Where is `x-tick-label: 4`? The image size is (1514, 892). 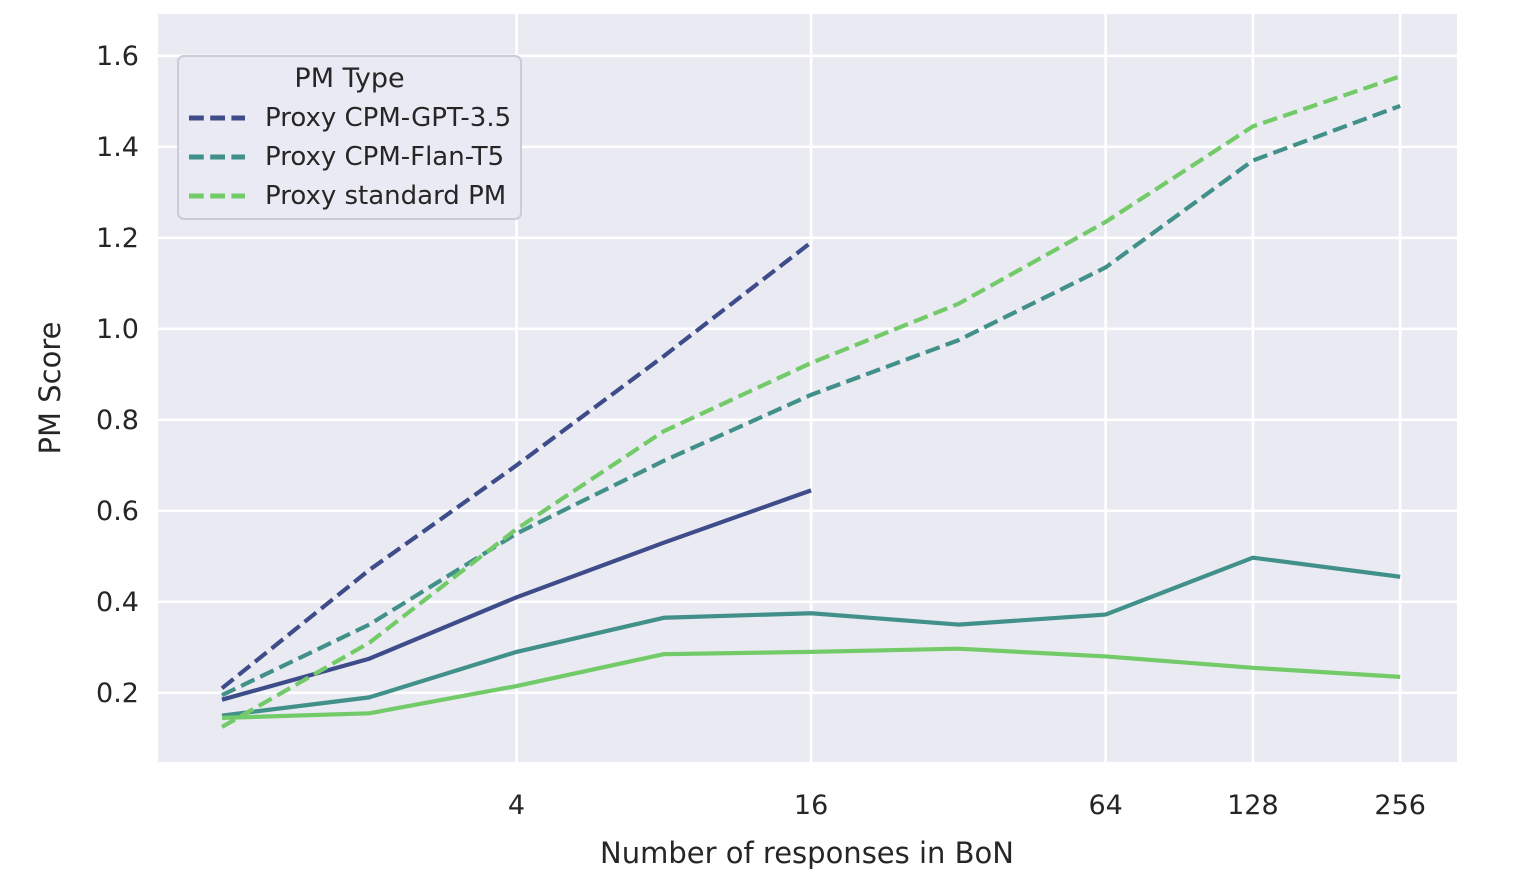 x-tick-label: 4 is located at coordinates (516, 805).